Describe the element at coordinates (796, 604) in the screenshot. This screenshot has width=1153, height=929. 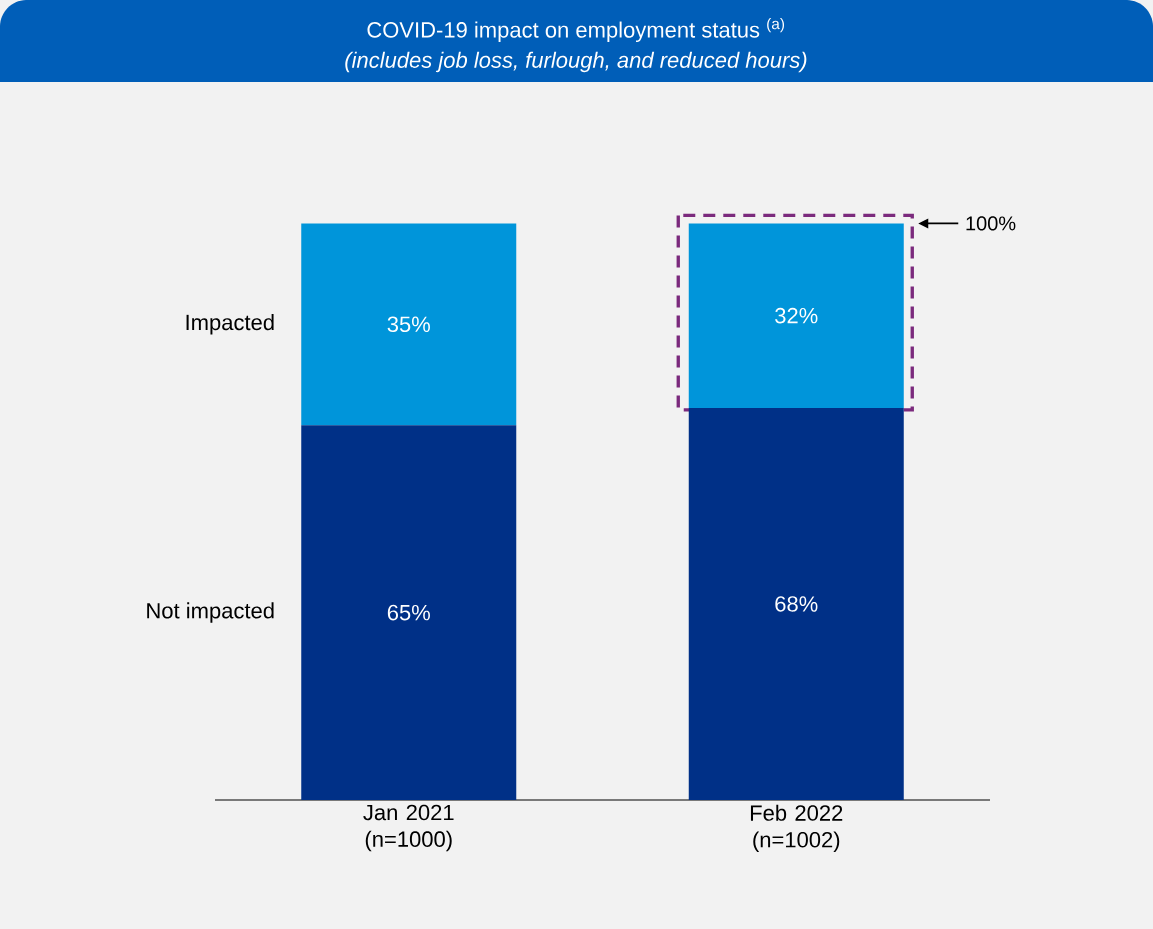
I see `data-label: 68%` at that location.